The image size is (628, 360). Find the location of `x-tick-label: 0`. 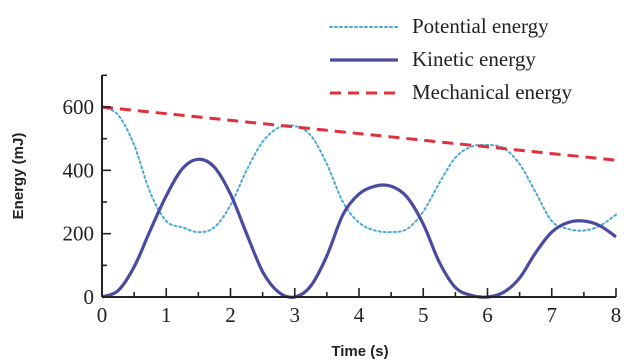

x-tick-label: 0 is located at coordinates (102, 315).